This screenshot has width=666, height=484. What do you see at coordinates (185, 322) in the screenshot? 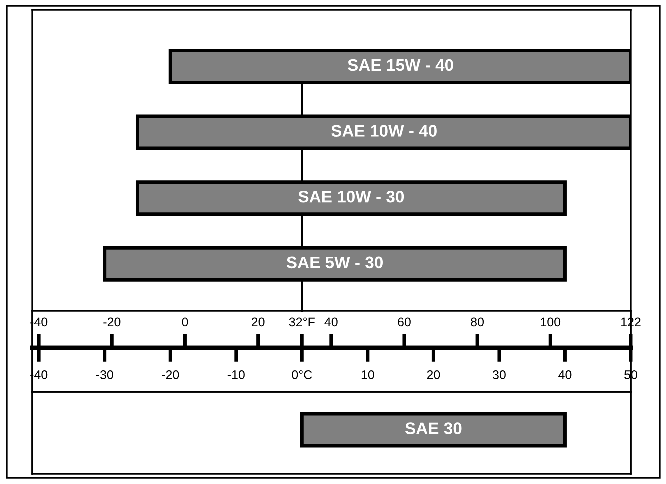
I see `x2-tick-label: 0` at bounding box center [185, 322].